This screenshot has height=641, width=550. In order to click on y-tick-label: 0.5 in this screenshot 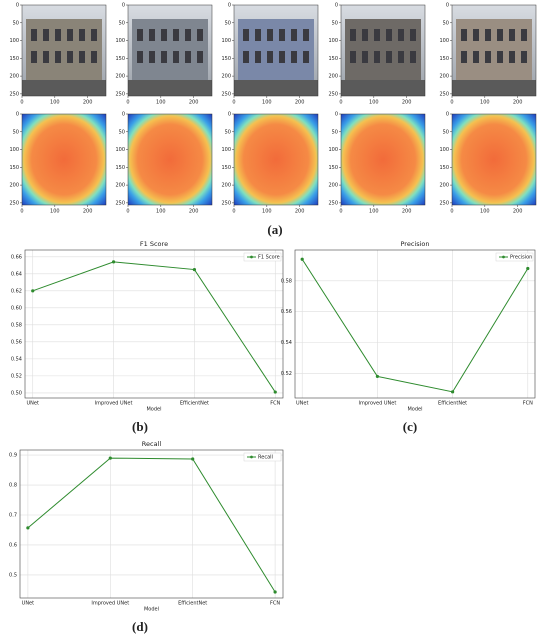, I will do `click(13, 575)`.